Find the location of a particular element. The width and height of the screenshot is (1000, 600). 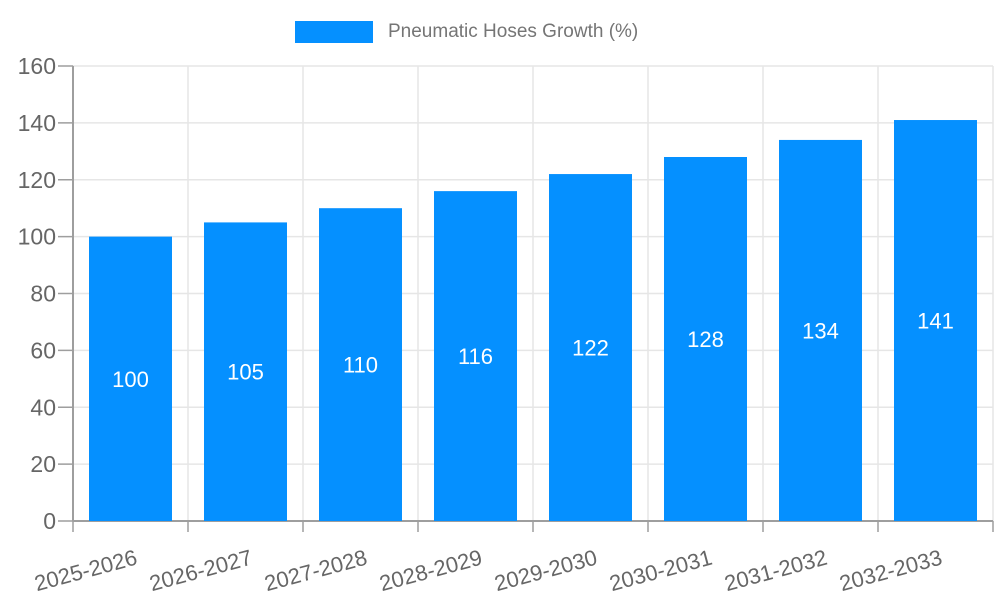

x-tick-label: 2025-2026 is located at coordinates (86, 570).